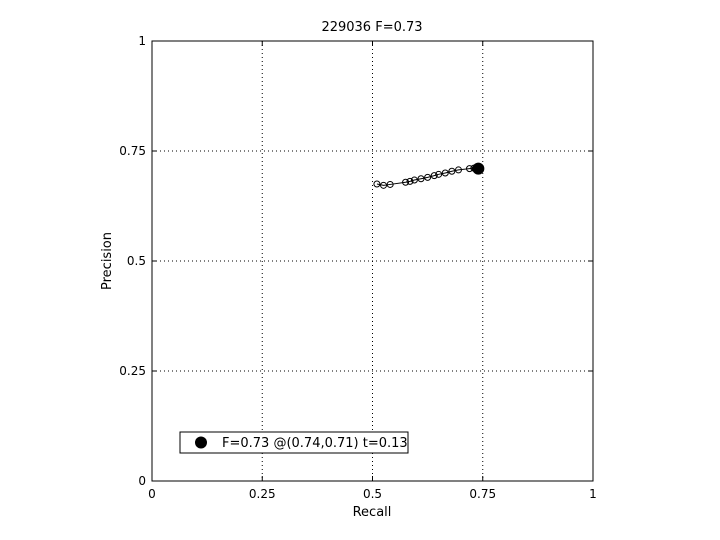  What do you see at coordinates (201, 442) in the screenshot?
I see `legend-marker` at bounding box center [201, 442].